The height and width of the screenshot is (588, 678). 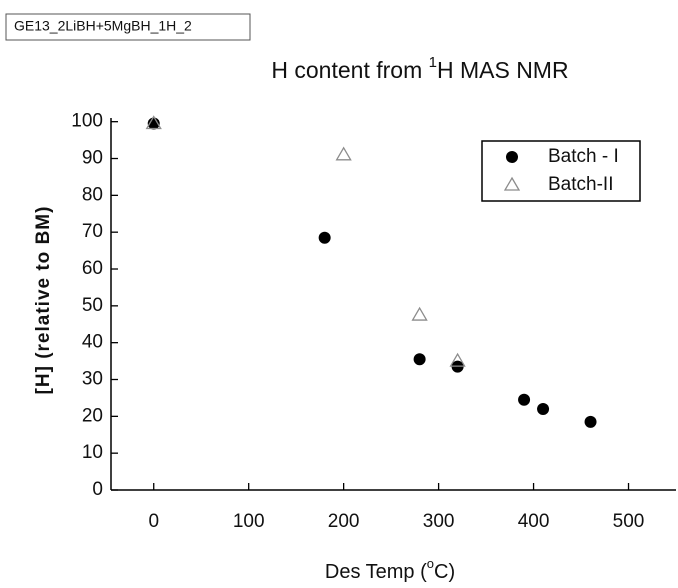 What do you see at coordinates (503, 70) in the screenshot?
I see `title-part: H MAS NMR` at bounding box center [503, 70].